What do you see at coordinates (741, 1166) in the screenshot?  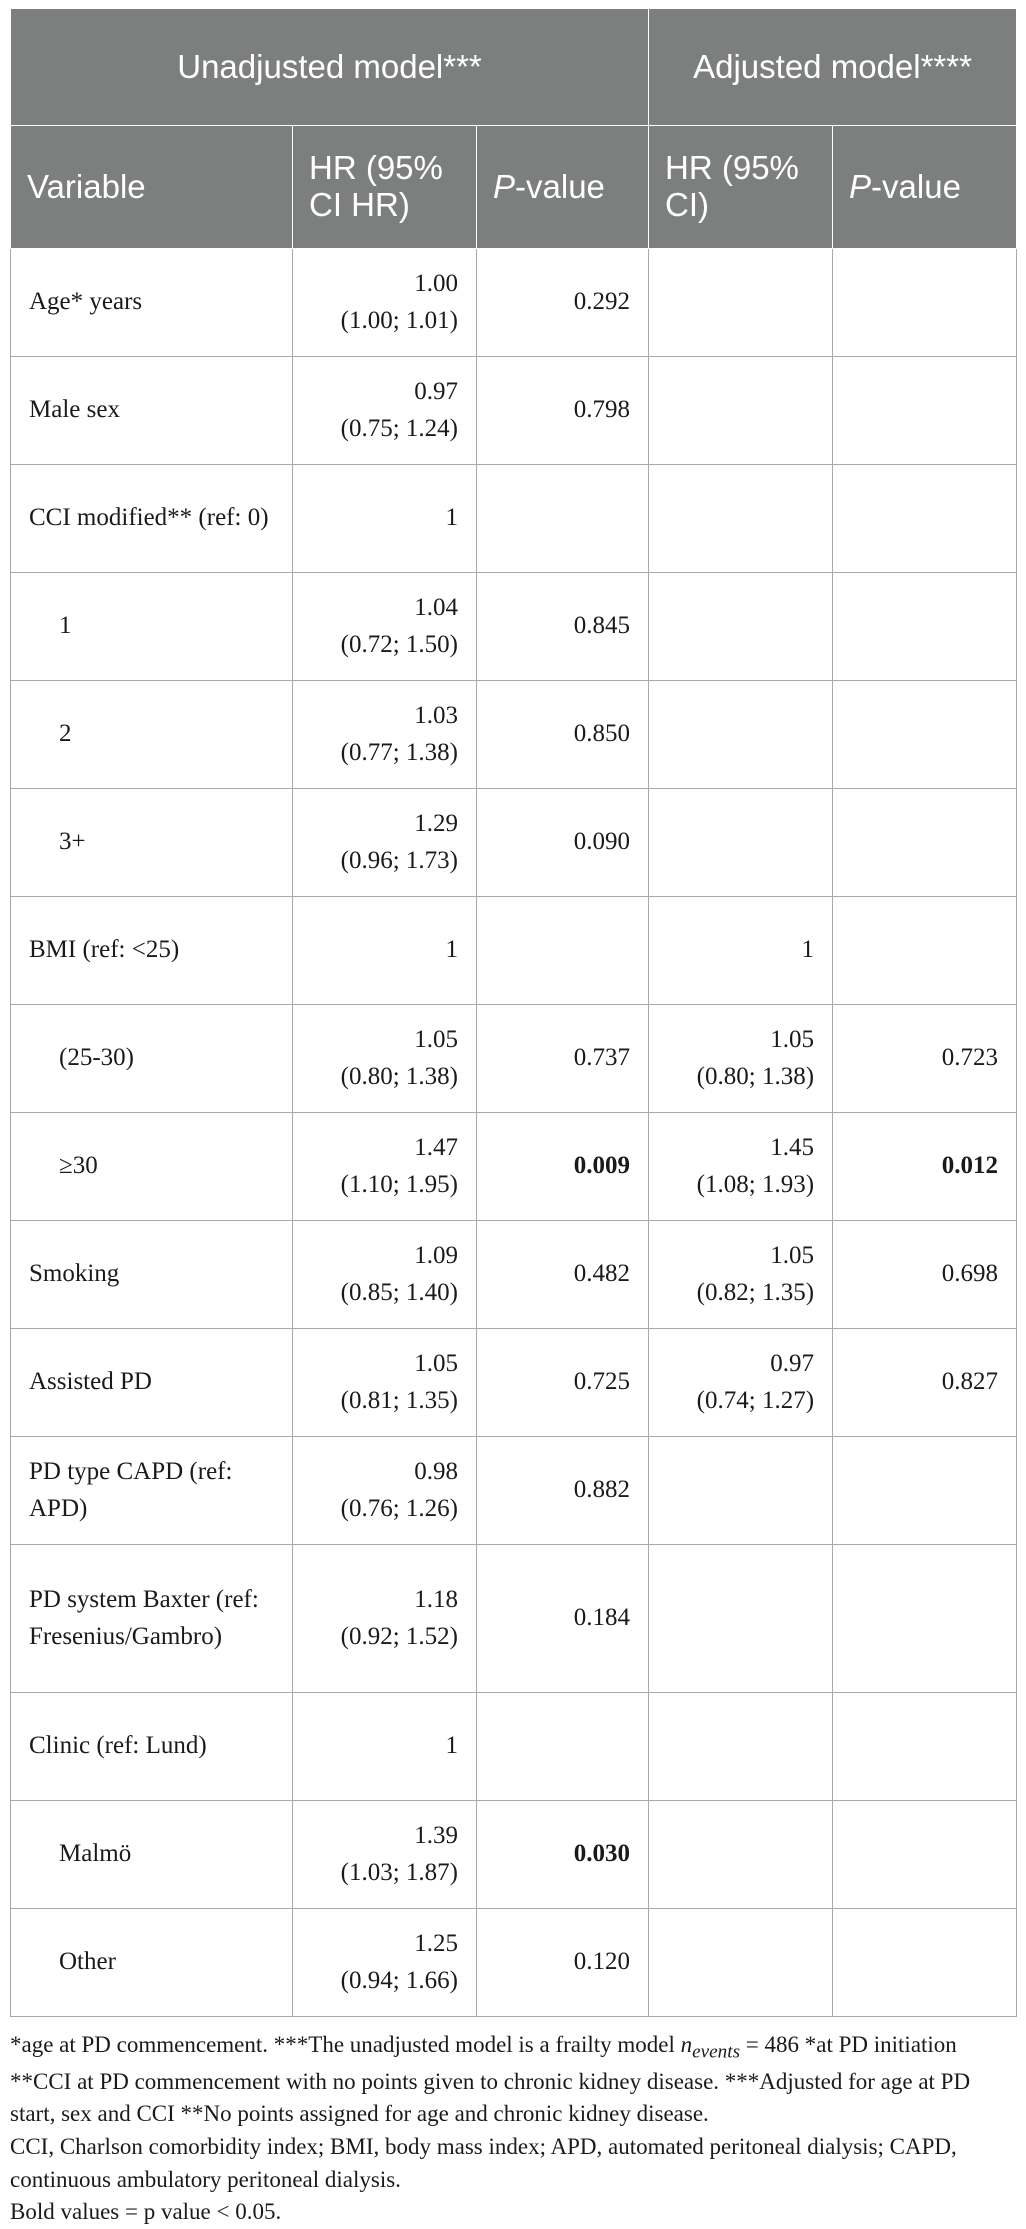 I see `hr-adjusted-cell: 1.45 (1.08; 1.93)` at bounding box center [741, 1166].